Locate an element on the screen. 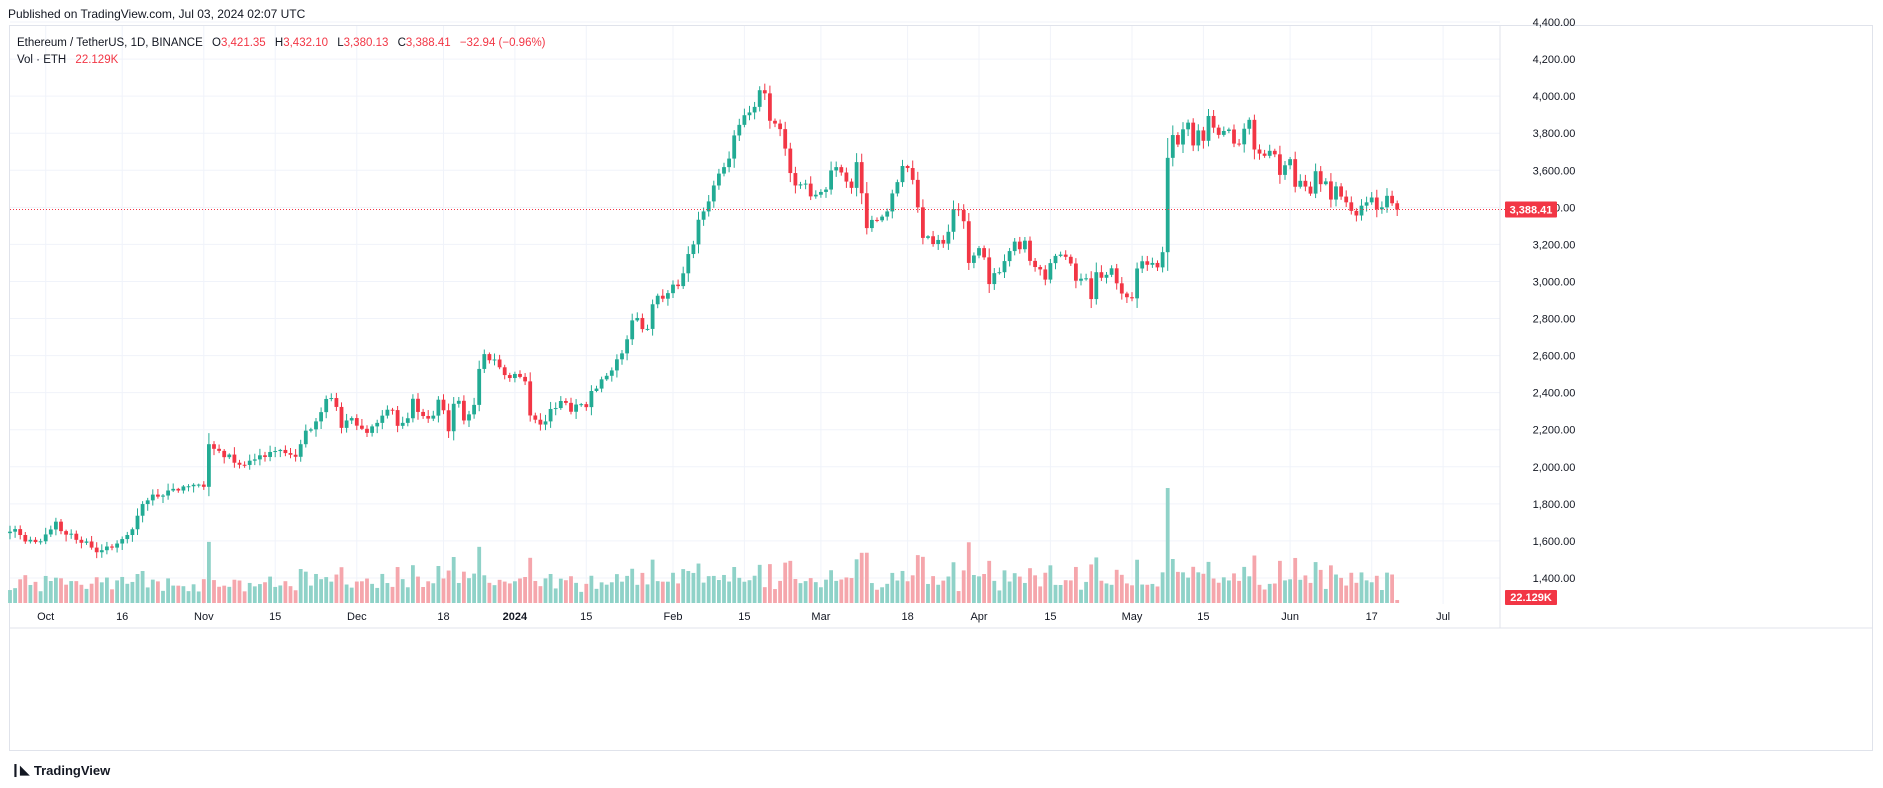 The image size is (1883, 788). legend-low-label: L is located at coordinates (340, 43).